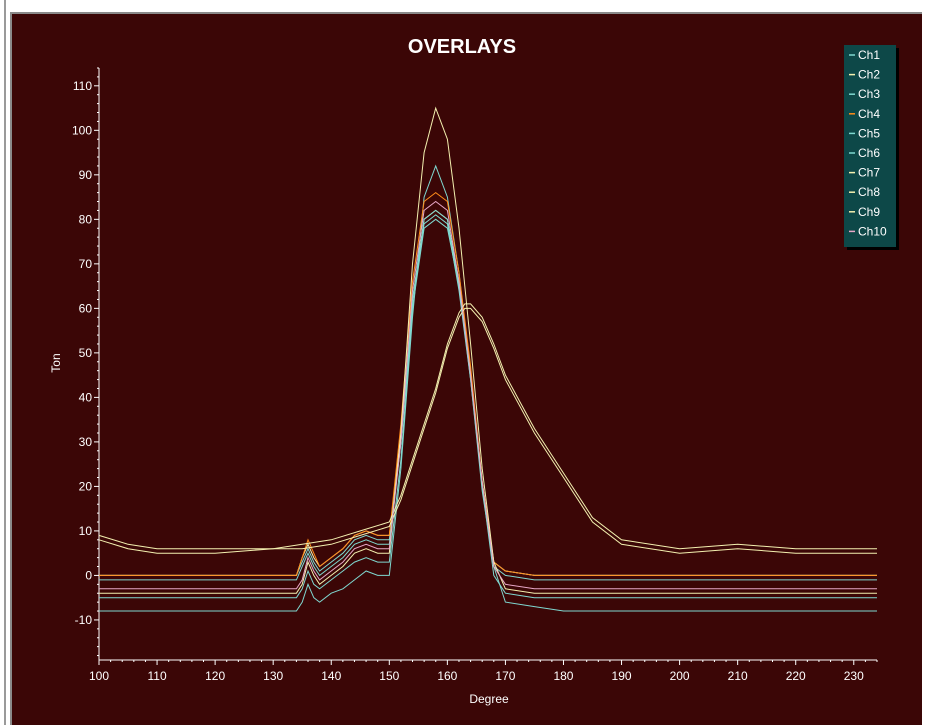 The width and height of the screenshot is (925, 725). I want to click on x-tick-label: 220, so click(796, 676).